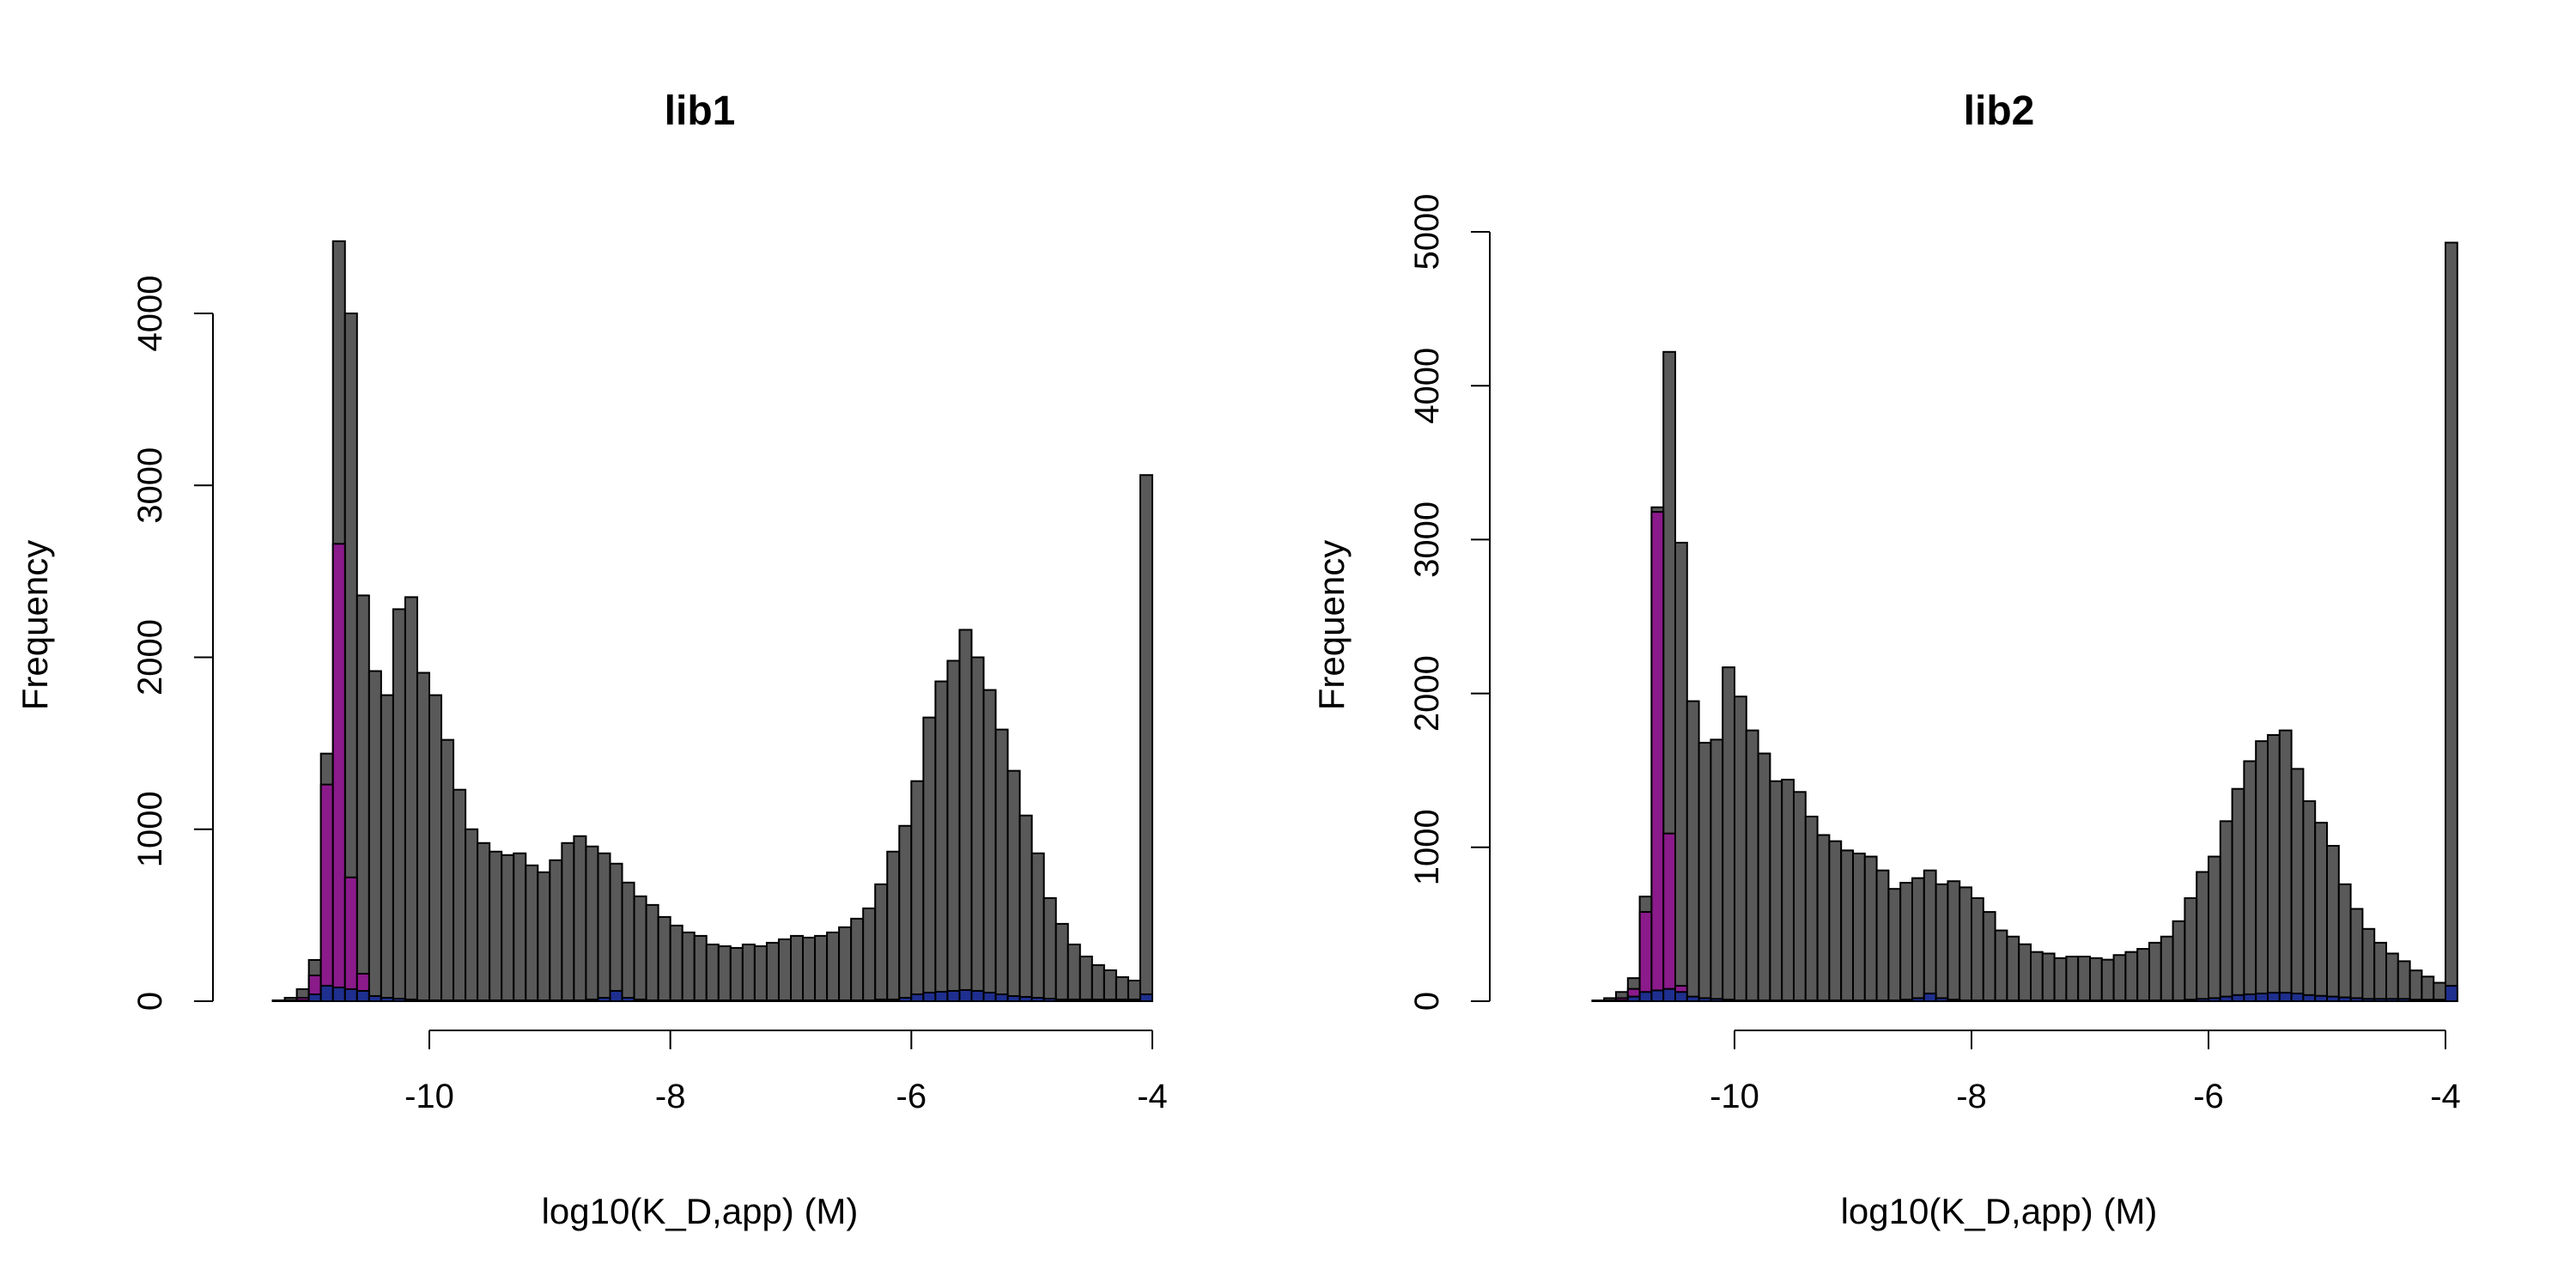 The width and height of the screenshot is (2576, 1288). What do you see at coordinates (172, 643) in the screenshot?
I see `y-axis-lib1: 0 1000 2000 3000 4000` at bounding box center [172, 643].